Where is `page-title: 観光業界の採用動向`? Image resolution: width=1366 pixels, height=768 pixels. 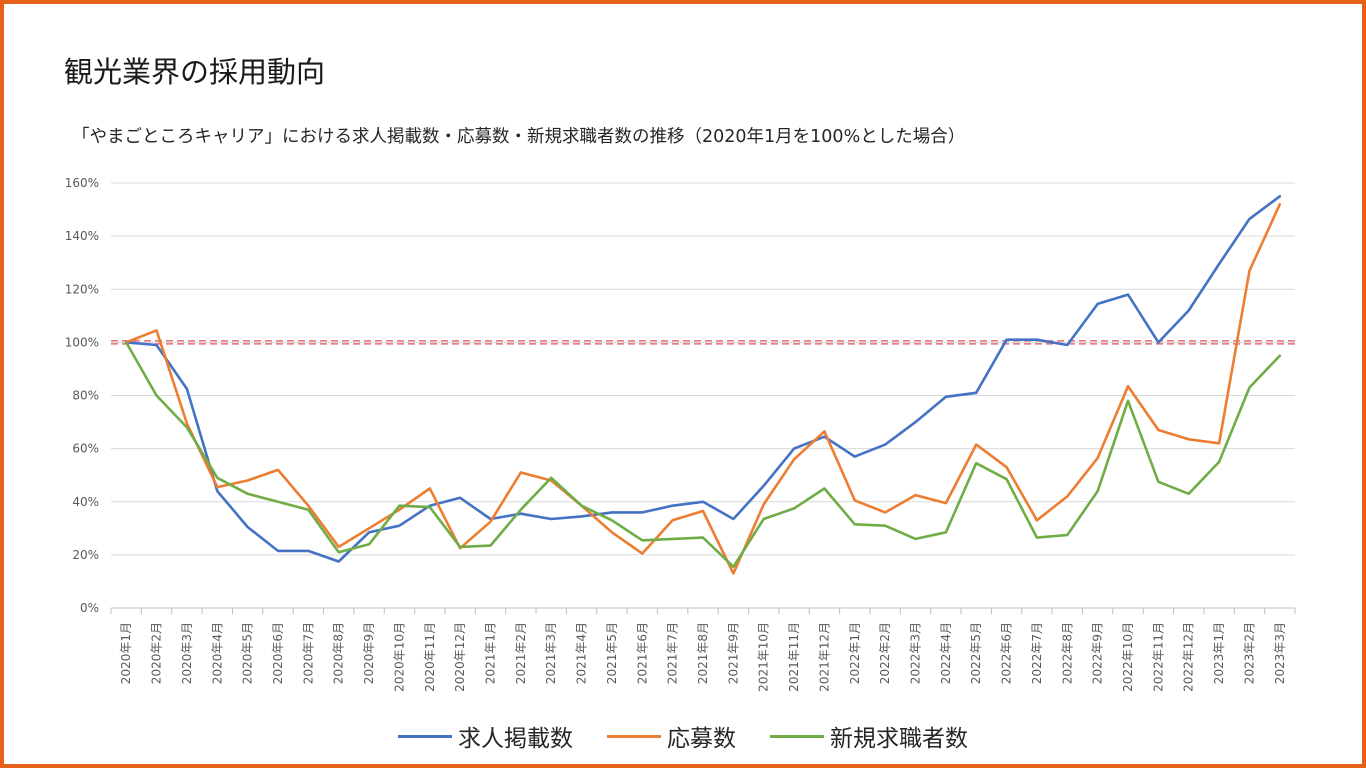
page-title: 観光業界の採用動向 is located at coordinates (195, 72).